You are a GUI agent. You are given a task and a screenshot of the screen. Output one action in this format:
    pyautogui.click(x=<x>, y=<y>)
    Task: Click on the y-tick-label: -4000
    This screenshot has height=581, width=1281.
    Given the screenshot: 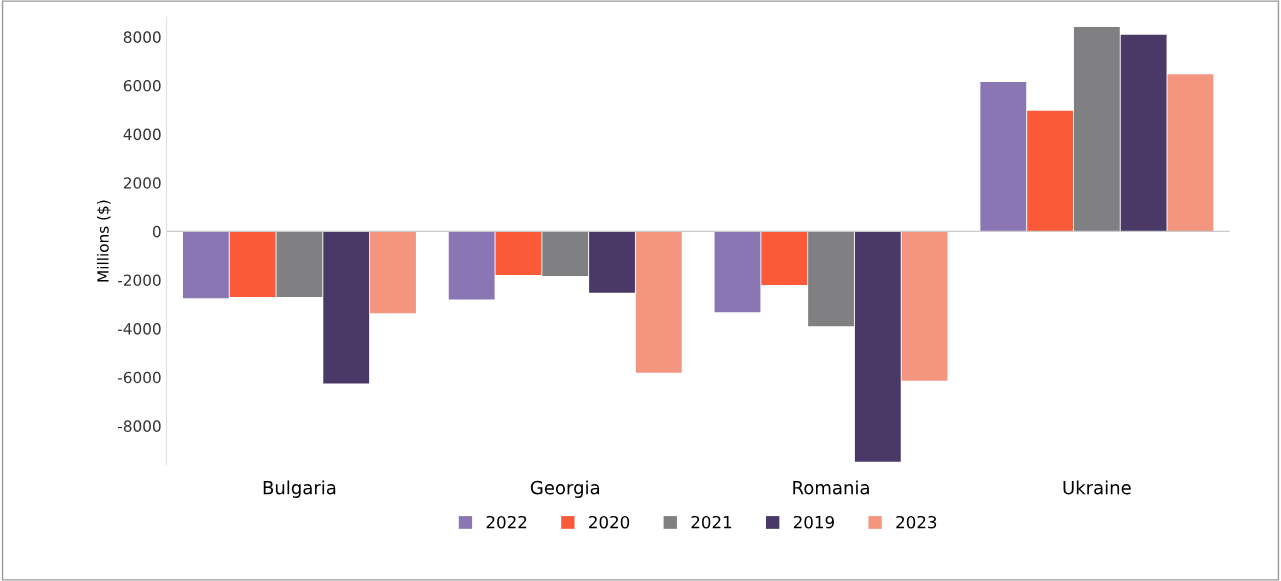 What is the action you would take?
    pyautogui.click(x=139, y=329)
    